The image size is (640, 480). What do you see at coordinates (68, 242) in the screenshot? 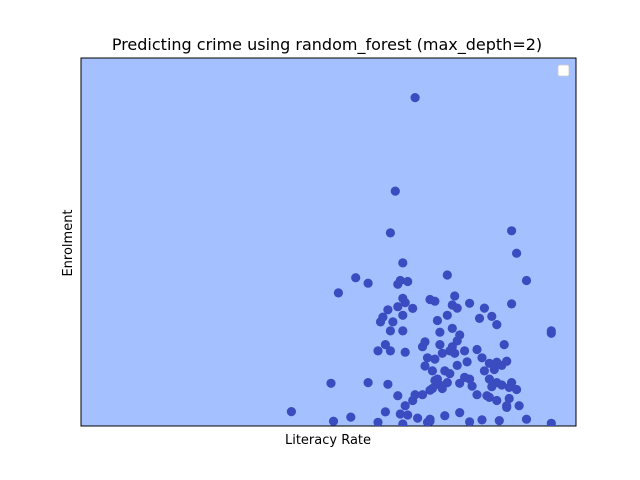
I see `y-axis-label: Enrolment` at bounding box center [68, 242].